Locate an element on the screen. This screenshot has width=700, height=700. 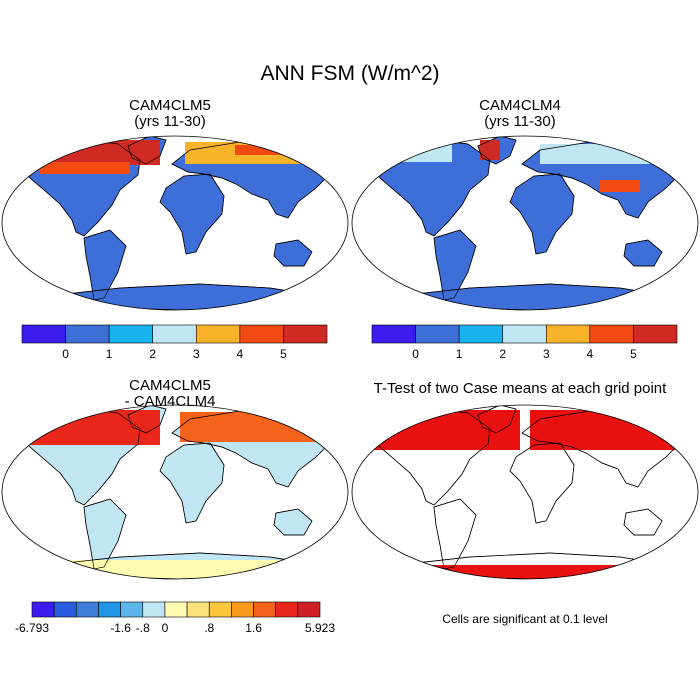
map-panel-cam4clm5 is located at coordinates (175, 223).